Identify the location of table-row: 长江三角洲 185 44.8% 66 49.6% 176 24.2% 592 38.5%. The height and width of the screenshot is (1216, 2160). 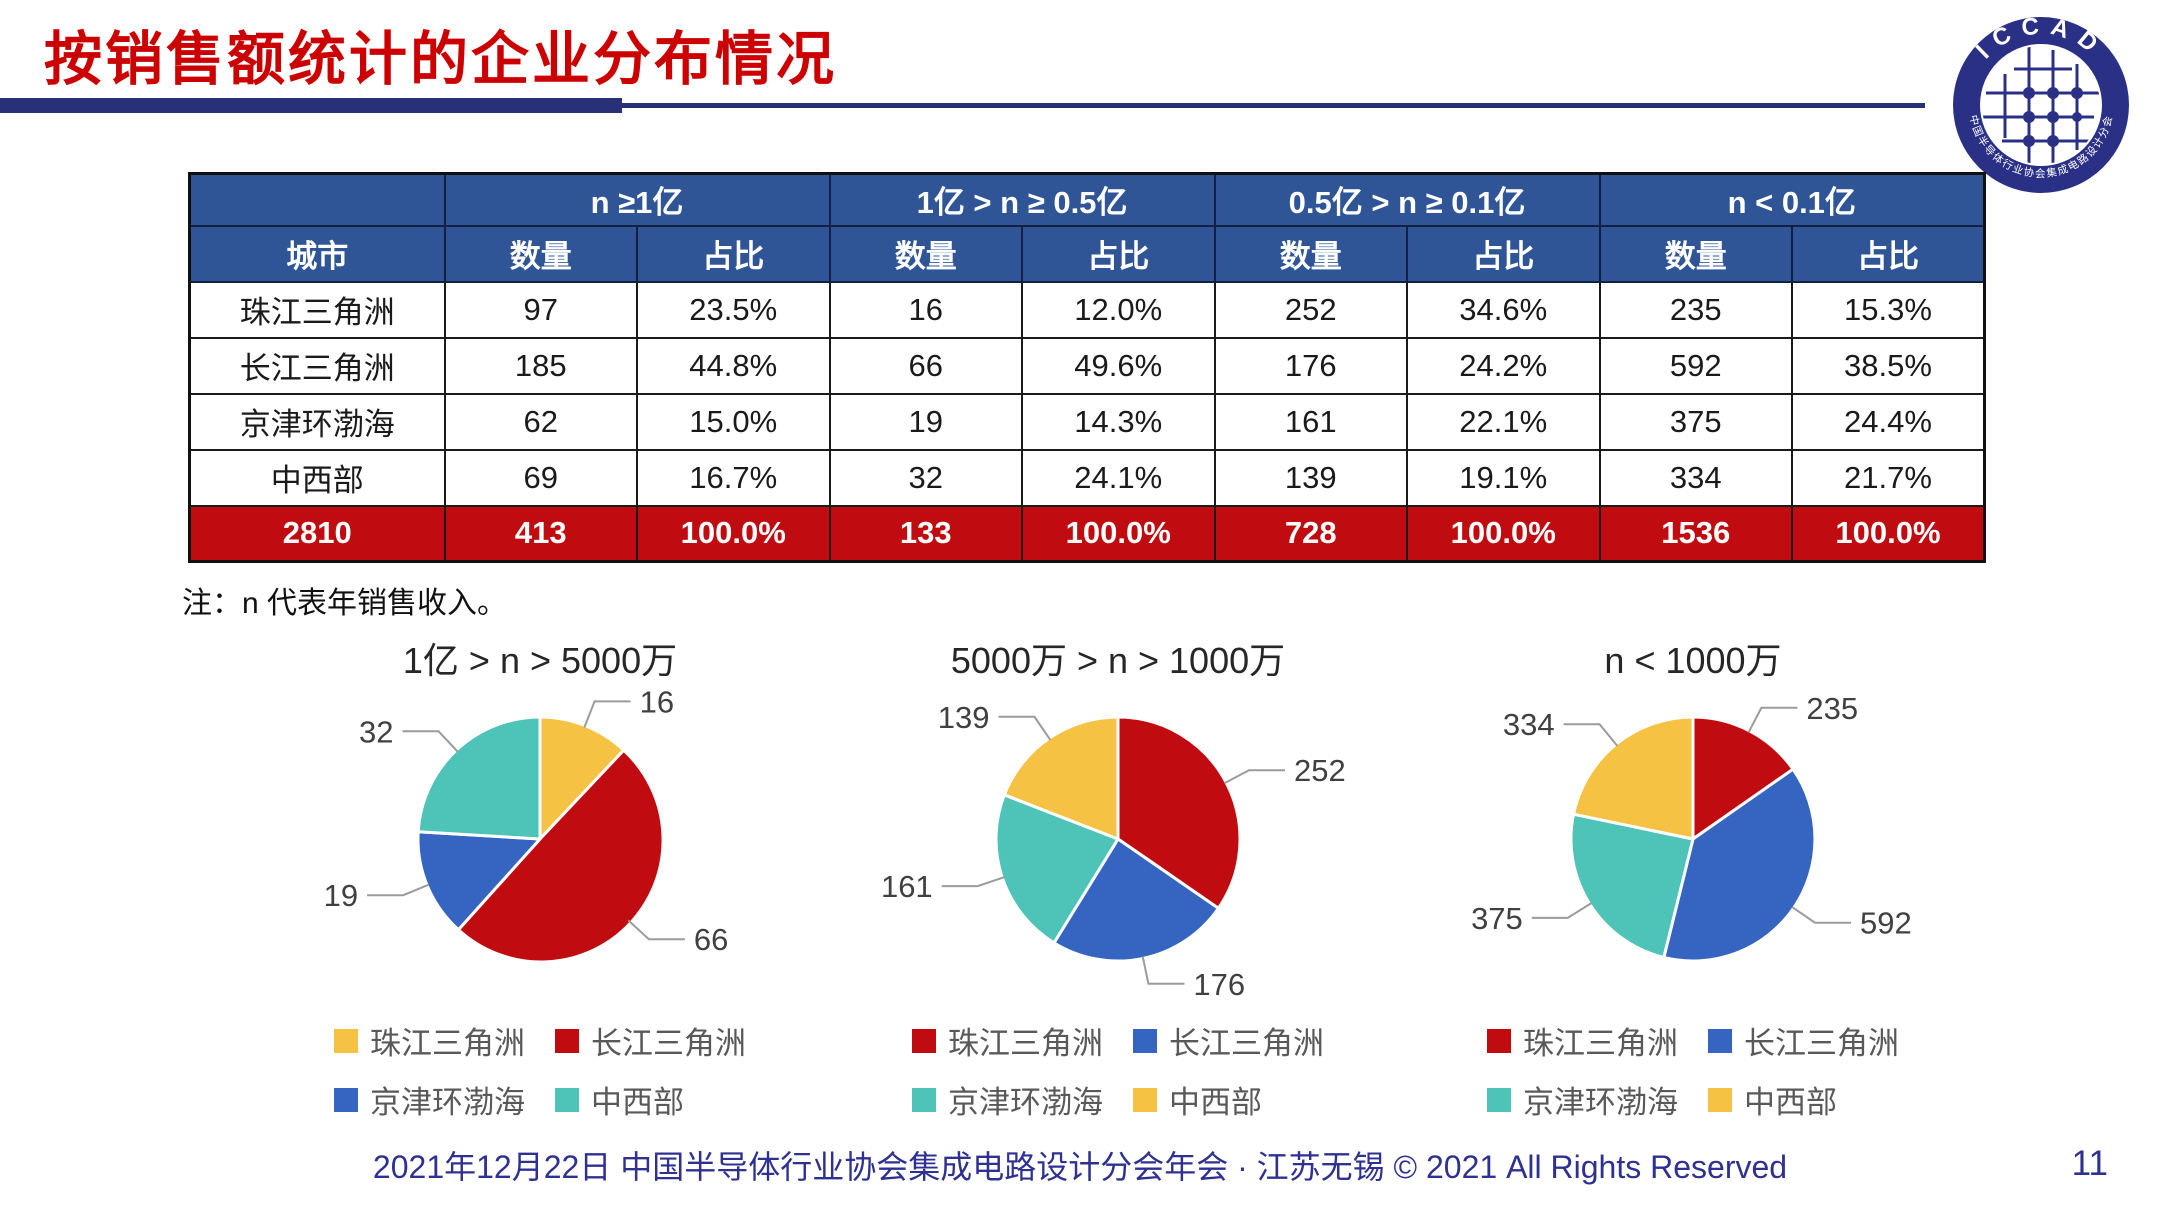
(1087, 365).